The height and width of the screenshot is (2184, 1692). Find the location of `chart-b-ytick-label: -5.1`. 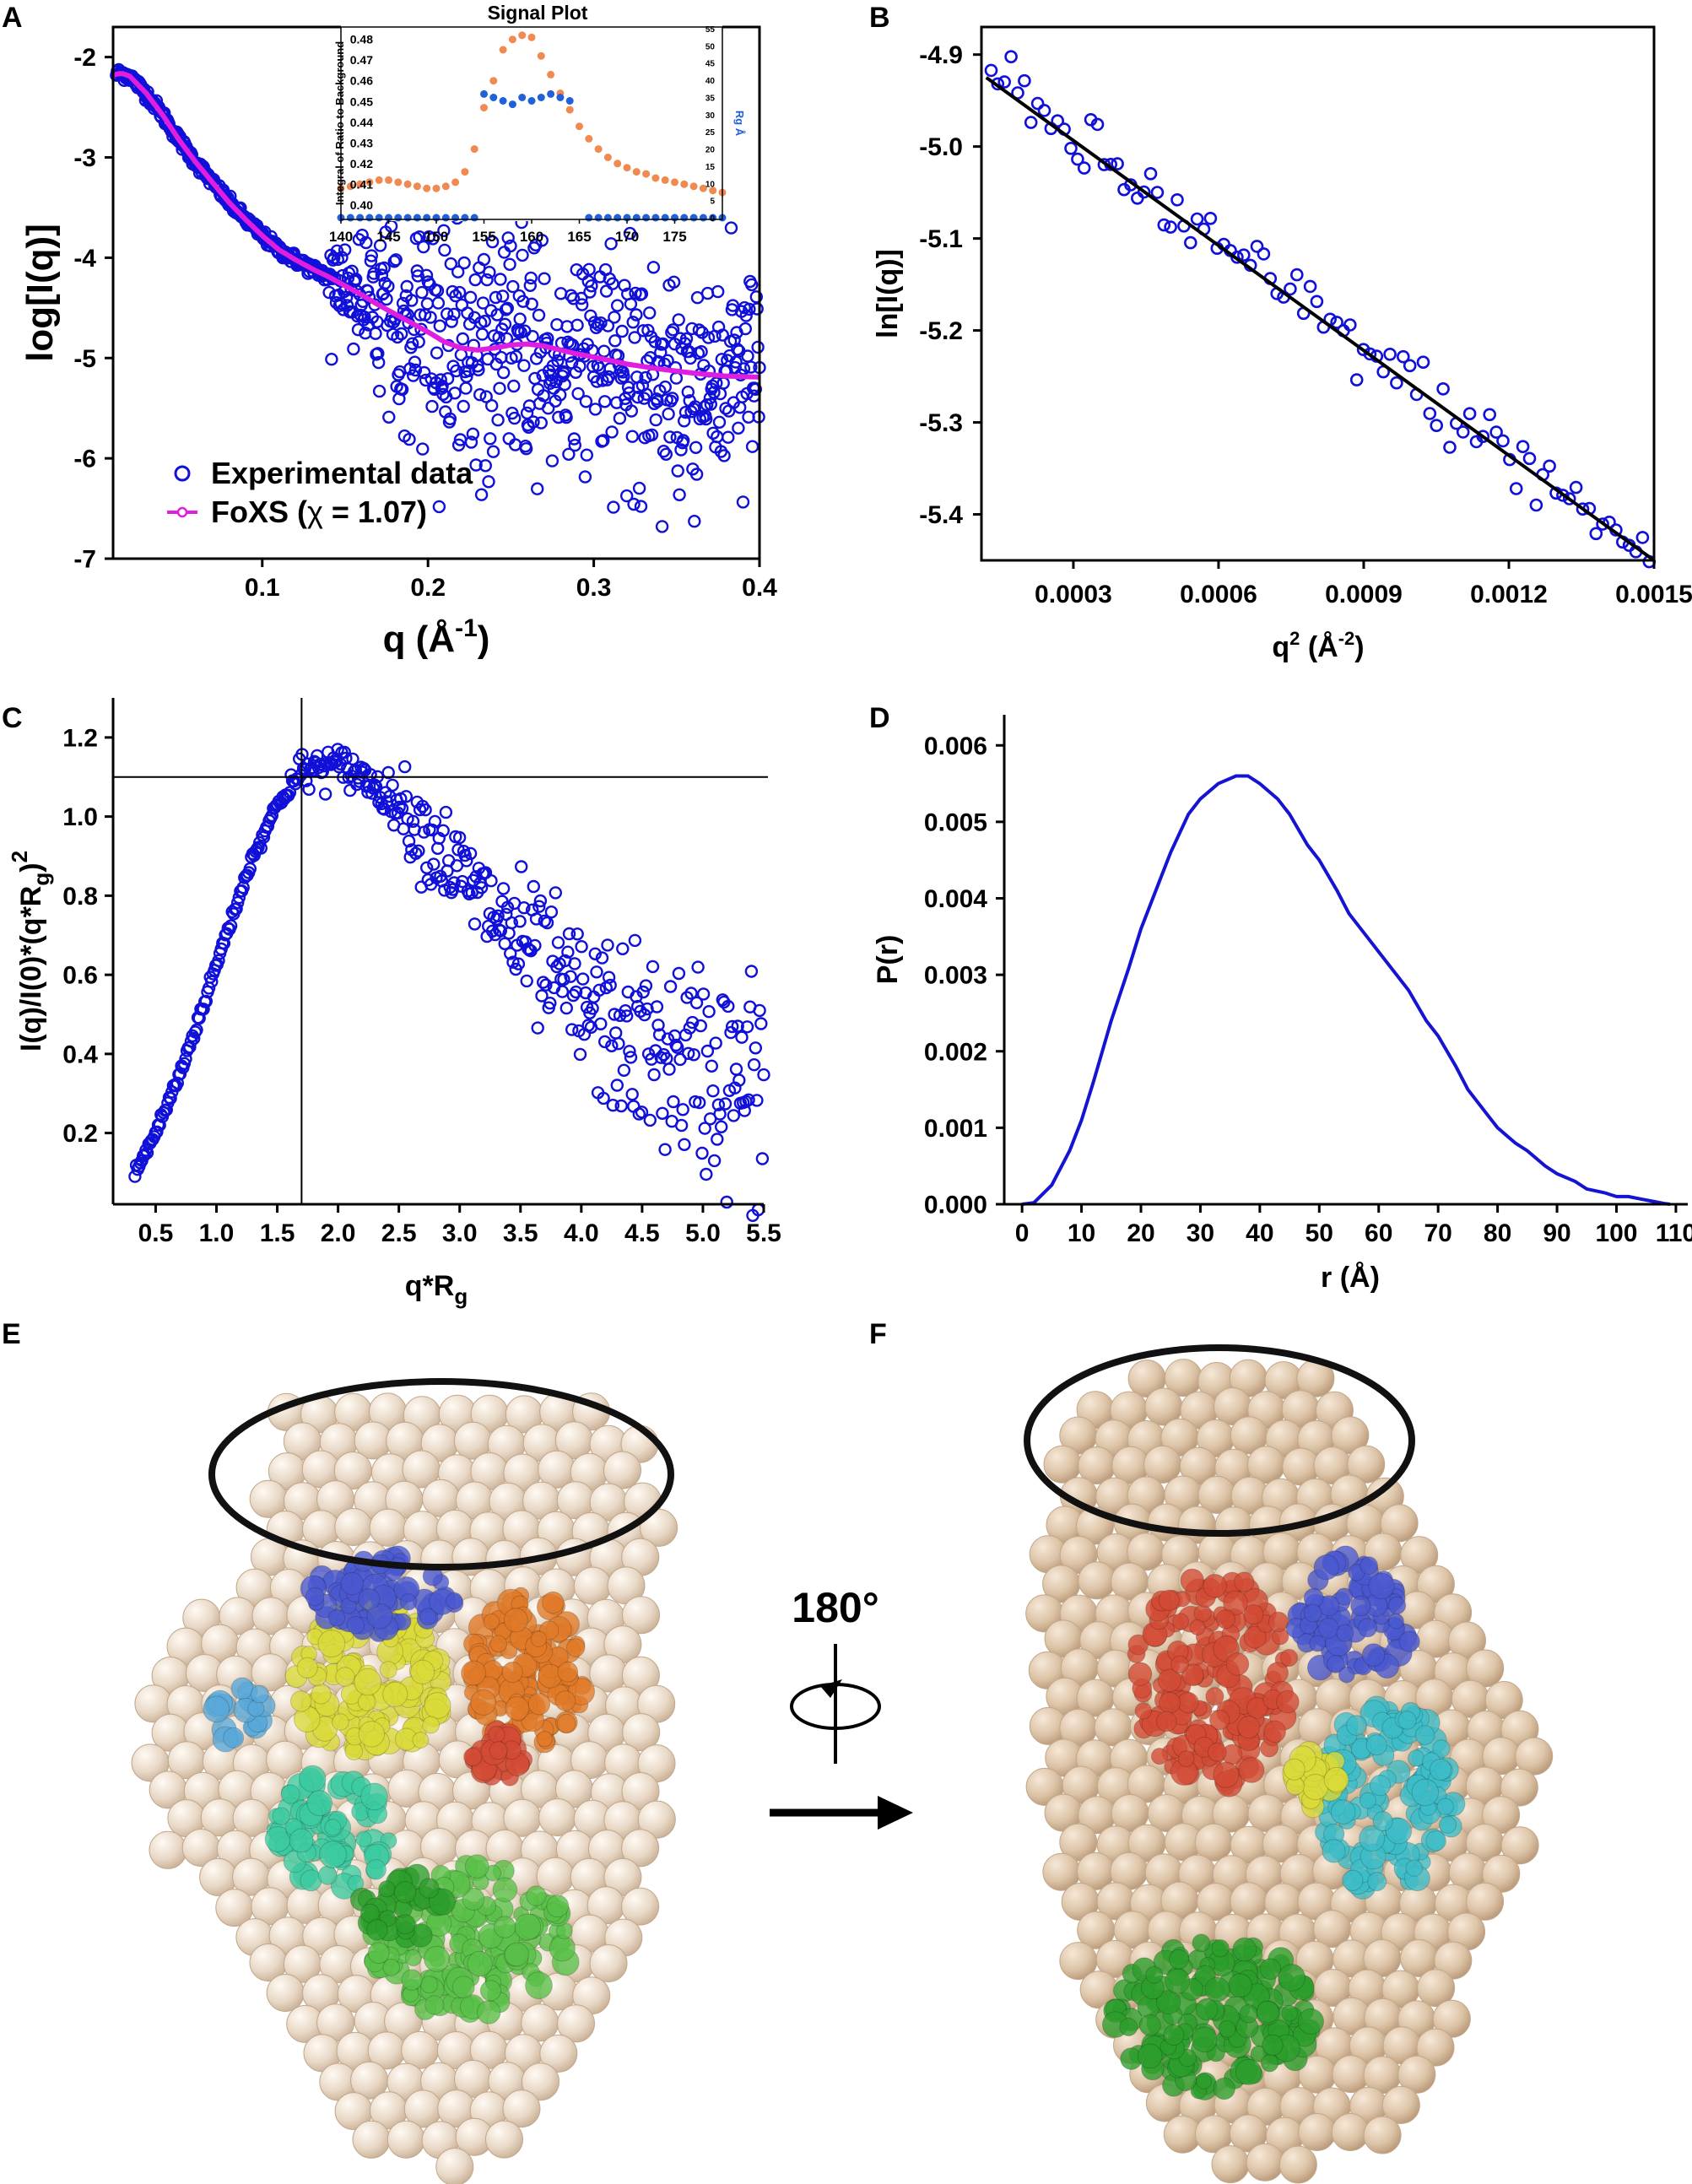

chart-b-ytick-label: -5.1 is located at coordinates (941, 239).